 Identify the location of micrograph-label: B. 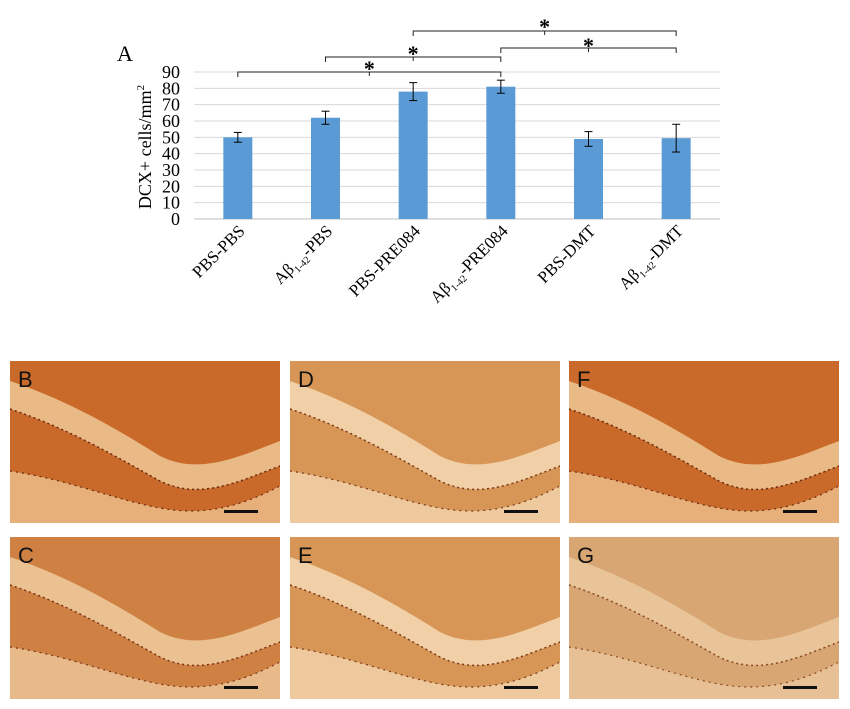
(25, 379).